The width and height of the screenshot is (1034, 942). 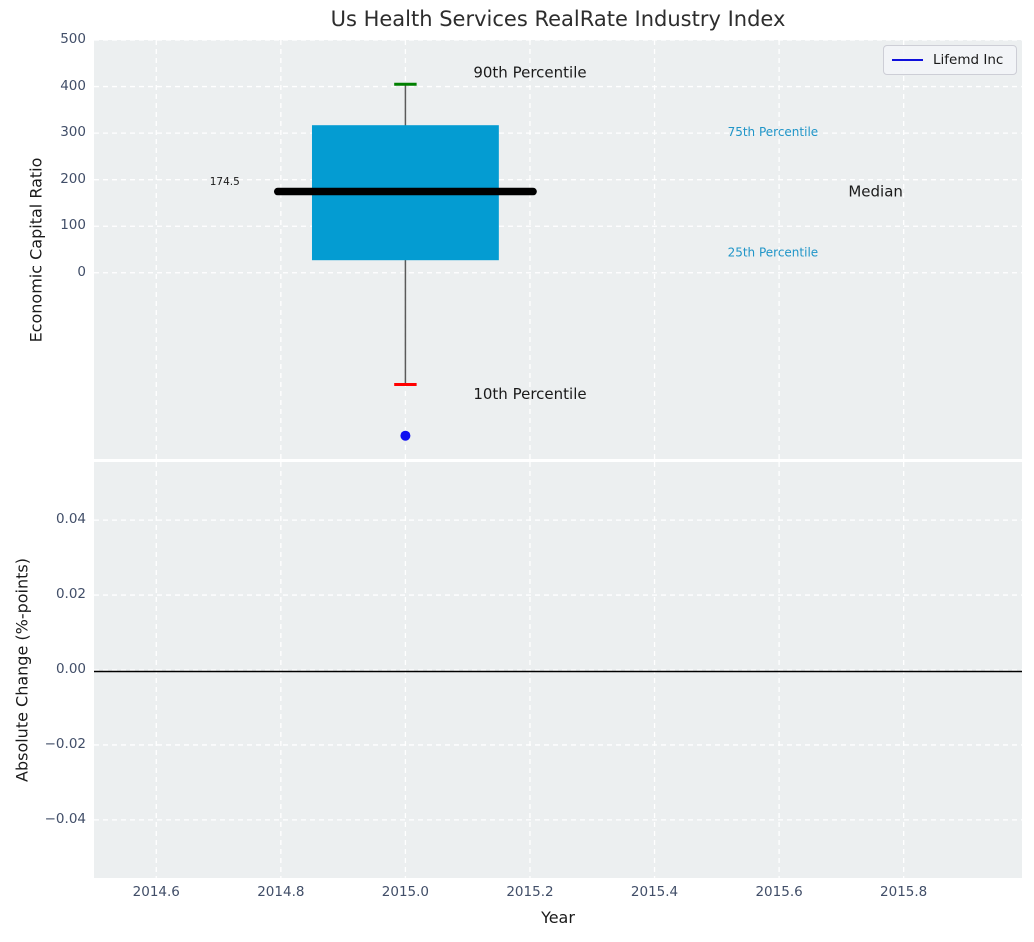 What do you see at coordinates (70, 519) in the screenshot?
I see `ytick-label-bottom: 0.04` at bounding box center [70, 519].